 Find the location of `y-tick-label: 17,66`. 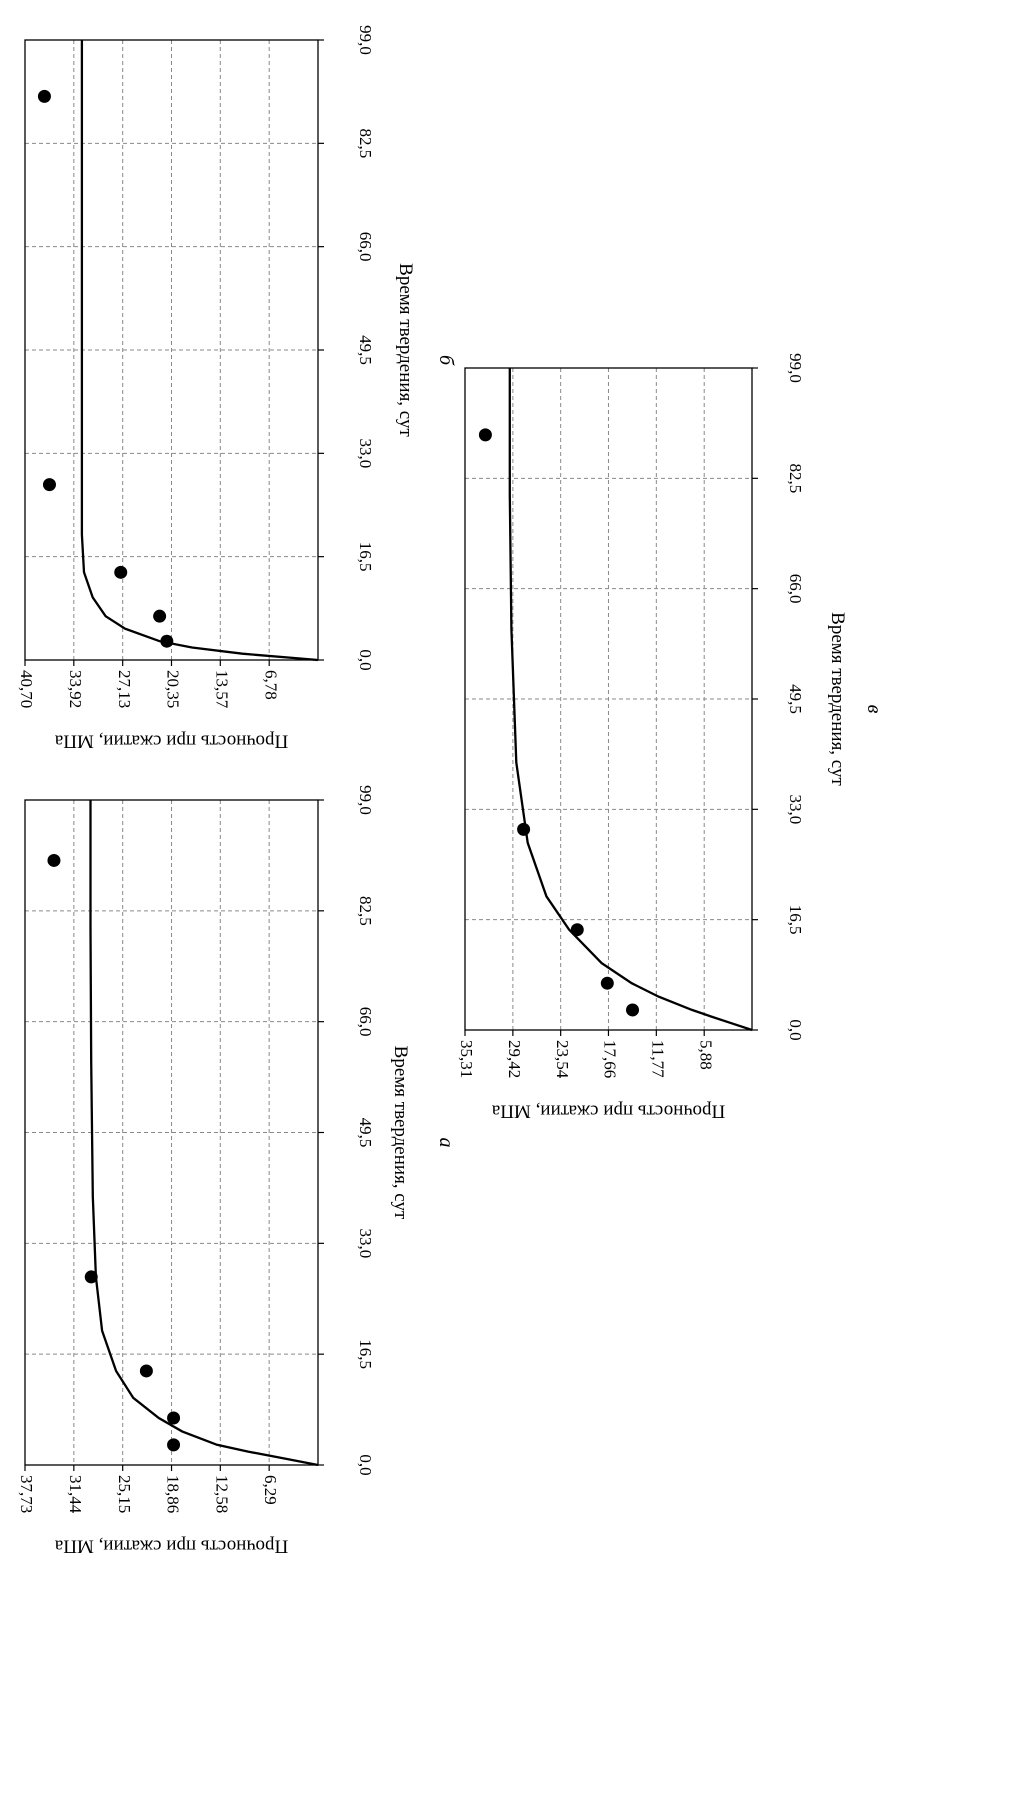

y-tick-label: 17,66 is located at coordinates (610, 1059).